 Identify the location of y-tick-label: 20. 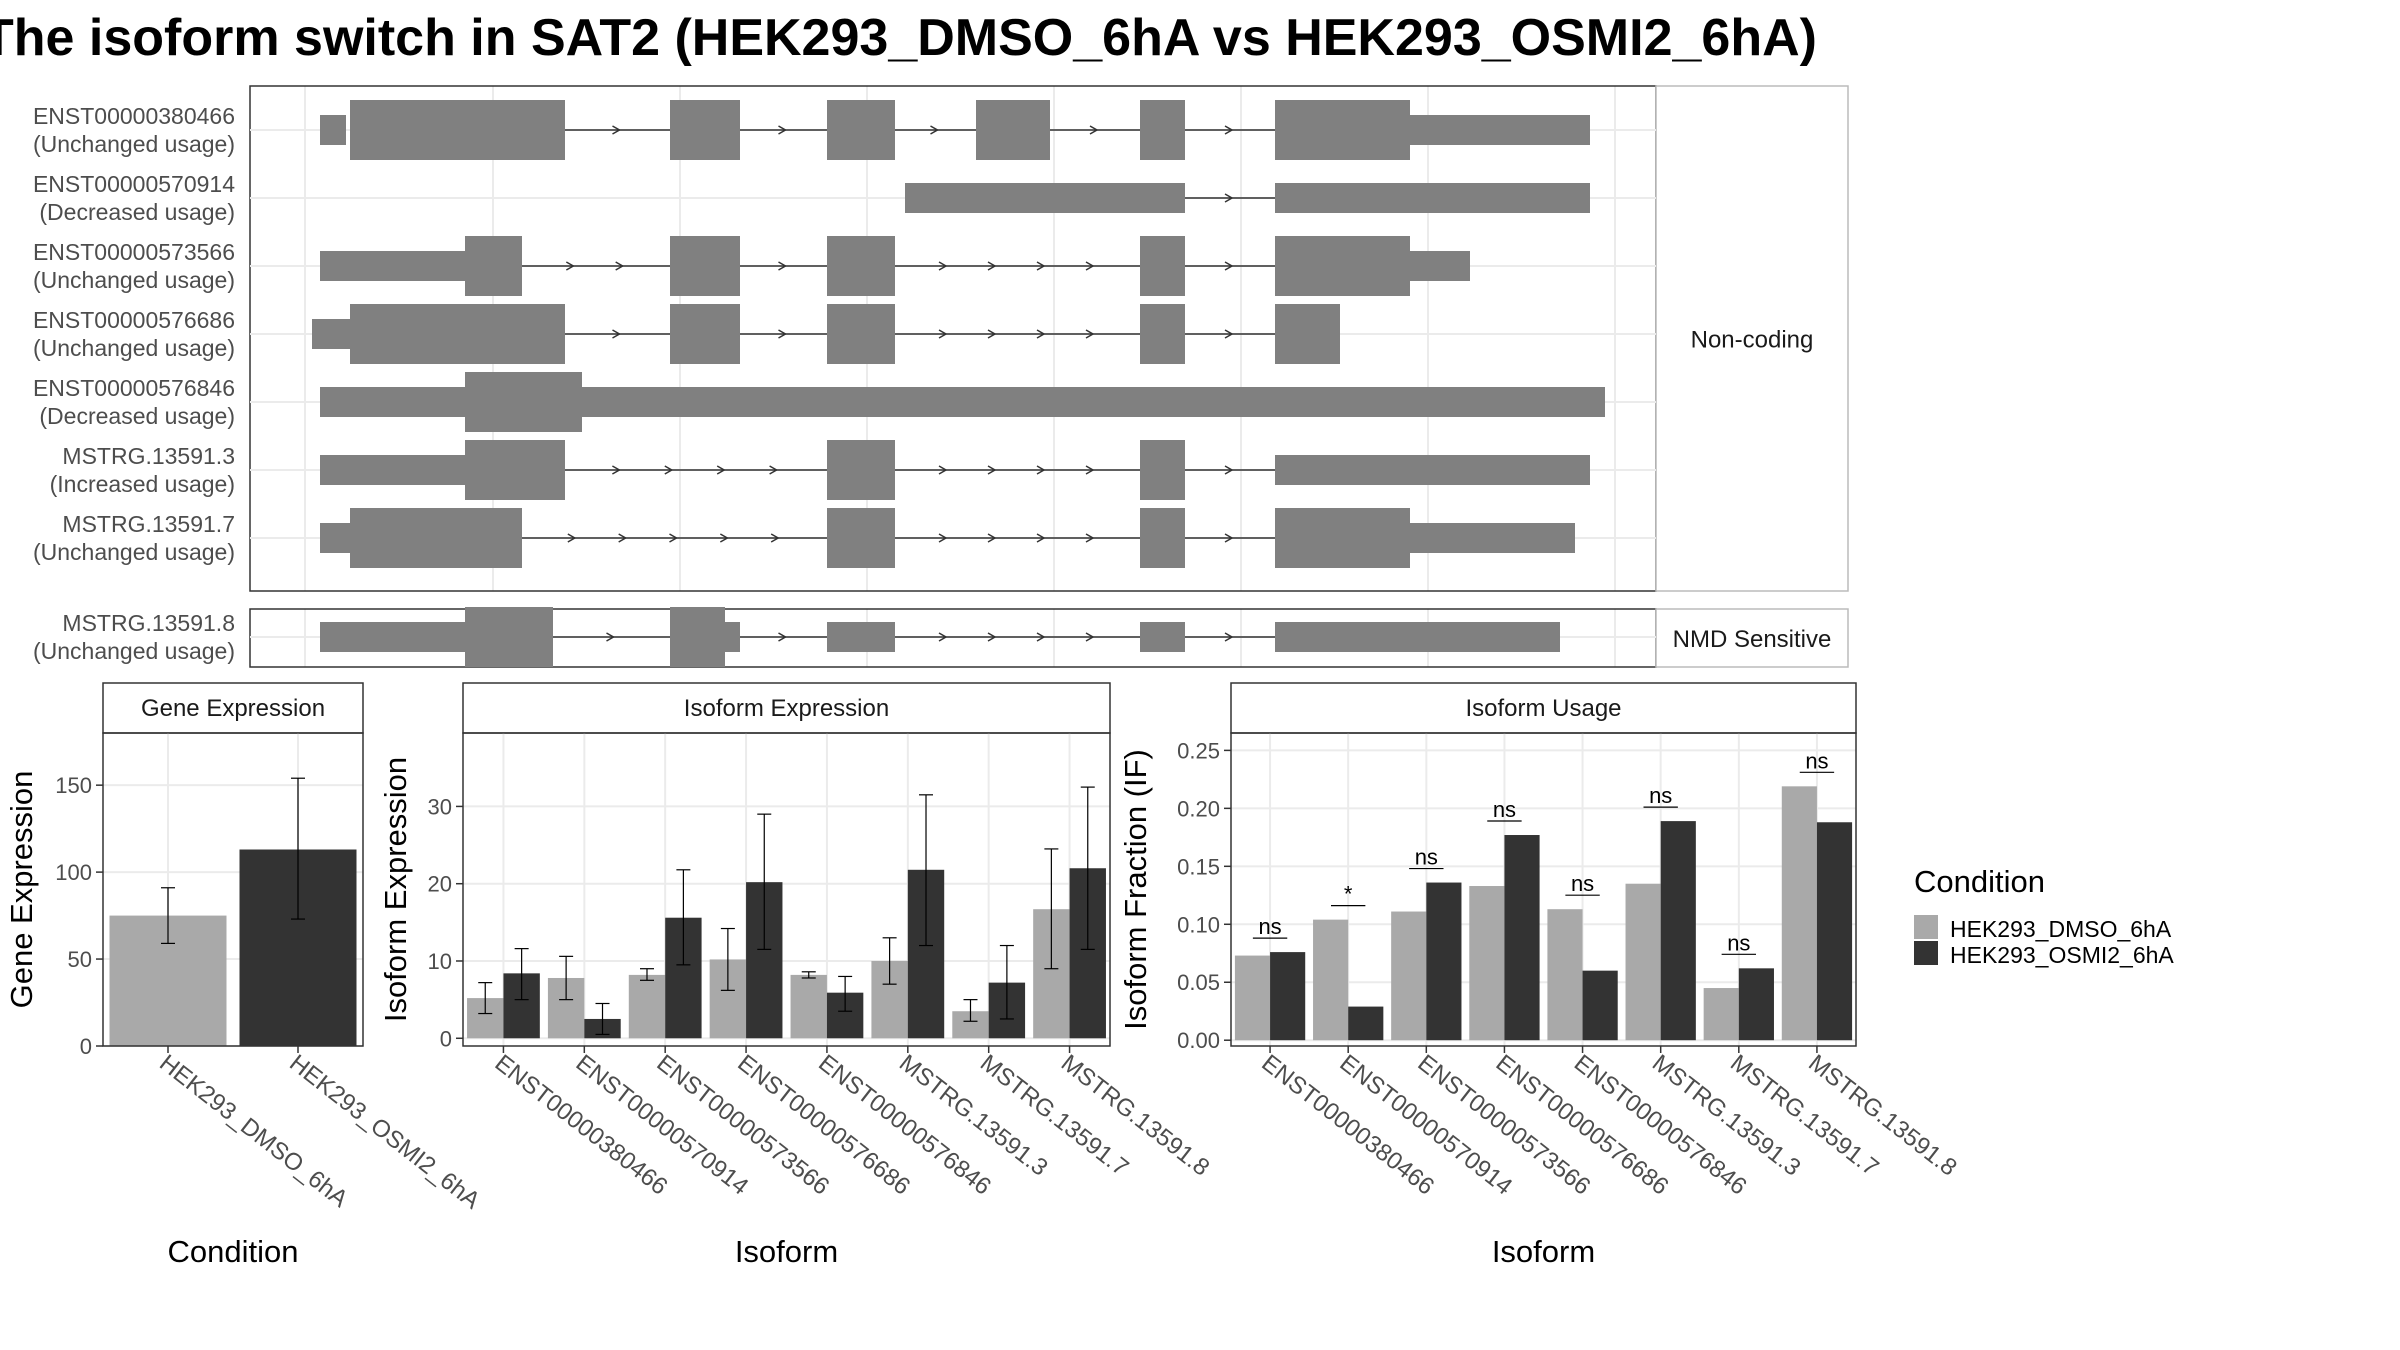
(440, 884).